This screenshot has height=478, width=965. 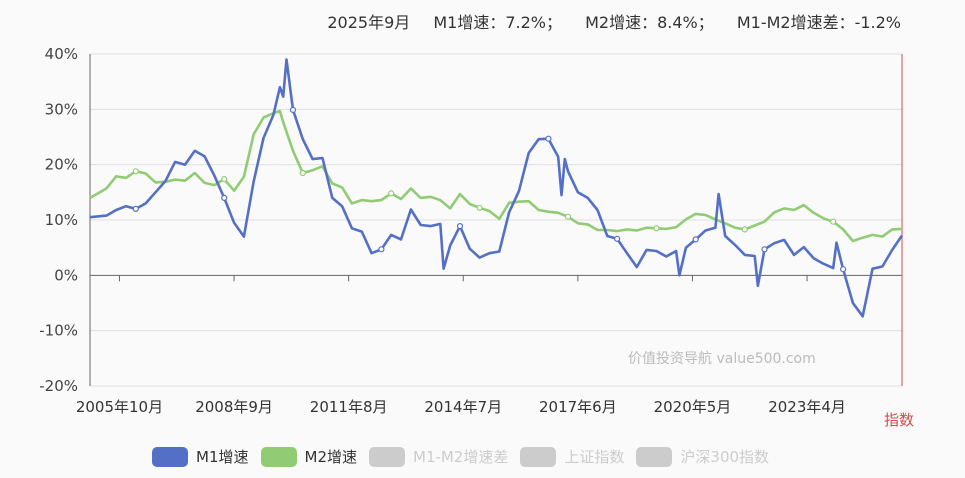 What do you see at coordinates (61, 54) in the screenshot?
I see `y-tick-label: 40%` at bounding box center [61, 54].